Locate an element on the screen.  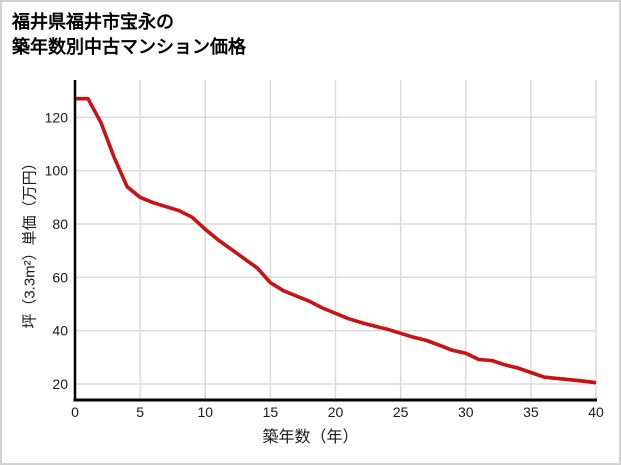
chart-title-line1: 福井県福井市宝永の is located at coordinates (93, 22).